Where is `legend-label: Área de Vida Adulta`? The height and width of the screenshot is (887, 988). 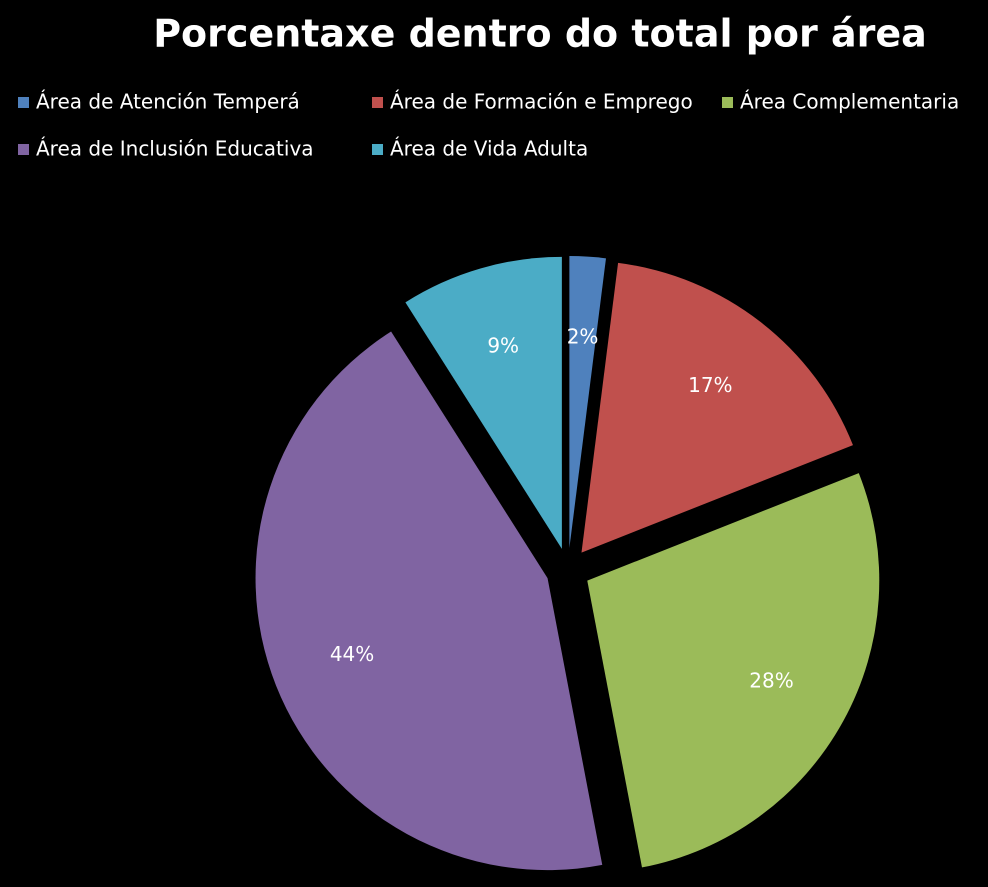
legend-label: Área de Vida Adulta is located at coordinates (489, 149).